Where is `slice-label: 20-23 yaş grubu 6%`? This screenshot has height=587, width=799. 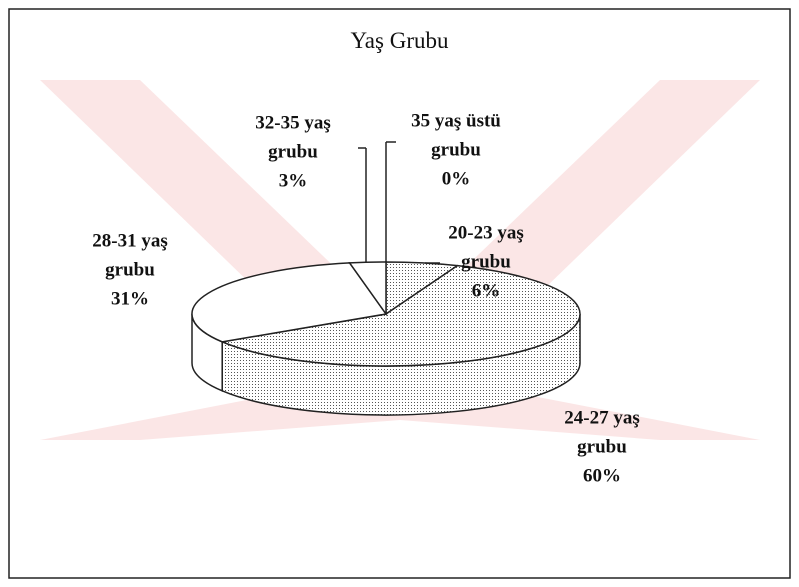
slice-label: 20-23 yaş grubu 6% is located at coordinates (486, 262).